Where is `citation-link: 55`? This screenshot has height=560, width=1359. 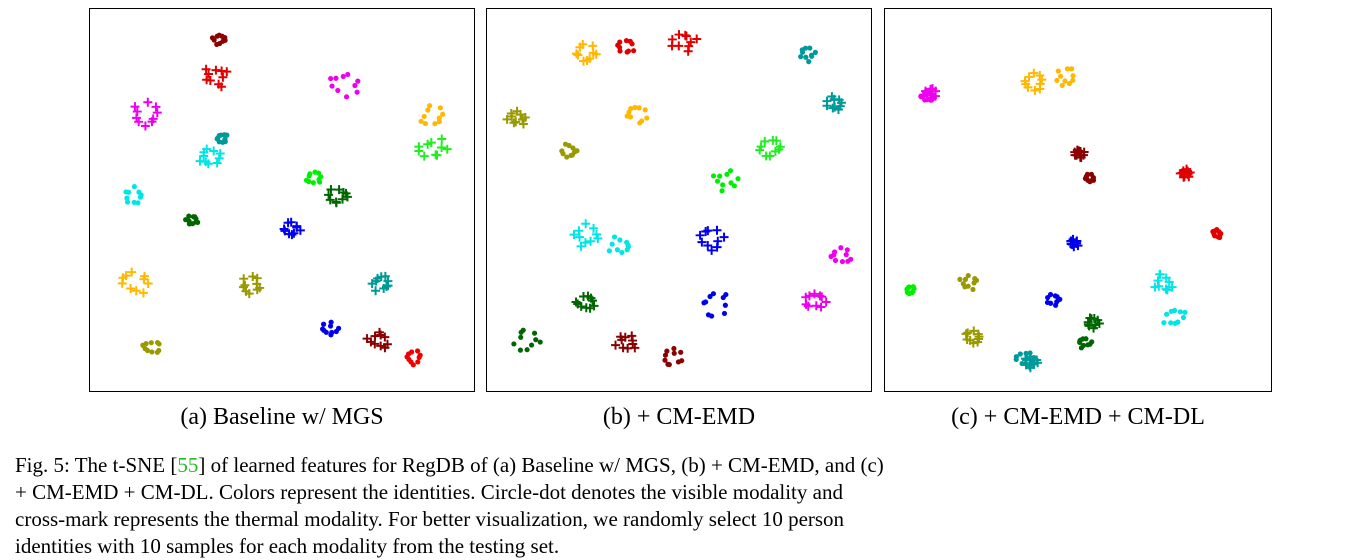
citation-link: 55 is located at coordinates (188, 465).